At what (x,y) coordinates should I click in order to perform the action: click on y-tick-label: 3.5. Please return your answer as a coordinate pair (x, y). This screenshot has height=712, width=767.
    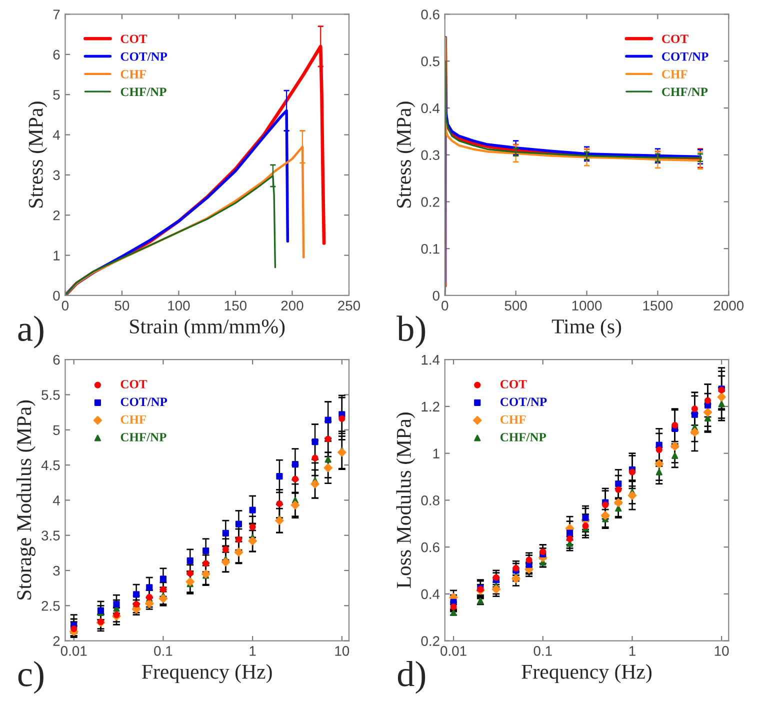
    Looking at the image, I should click on (51, 535).